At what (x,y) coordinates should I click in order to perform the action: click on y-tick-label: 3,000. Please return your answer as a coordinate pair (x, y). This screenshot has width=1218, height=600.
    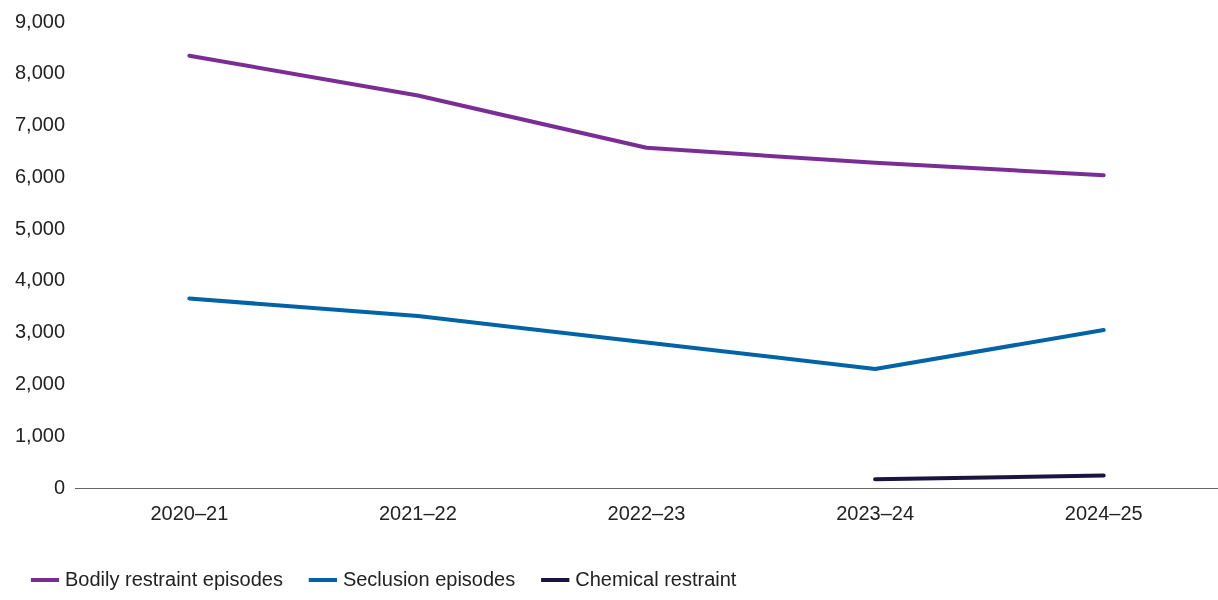
    Looking at the image, I should click on (40, 331).